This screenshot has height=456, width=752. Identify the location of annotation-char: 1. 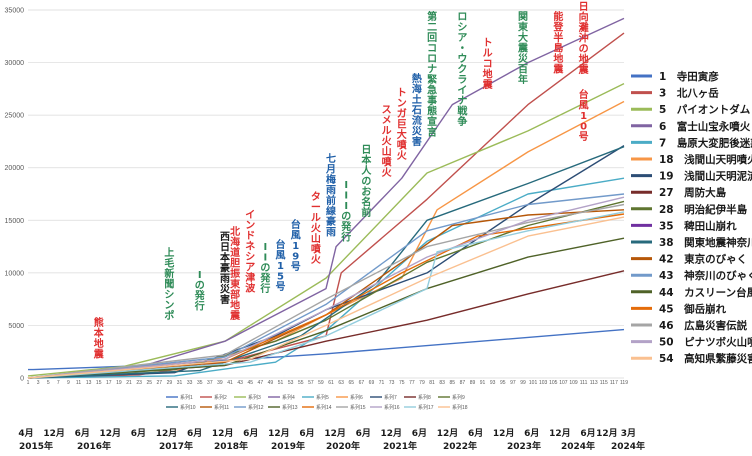
(295, 246).